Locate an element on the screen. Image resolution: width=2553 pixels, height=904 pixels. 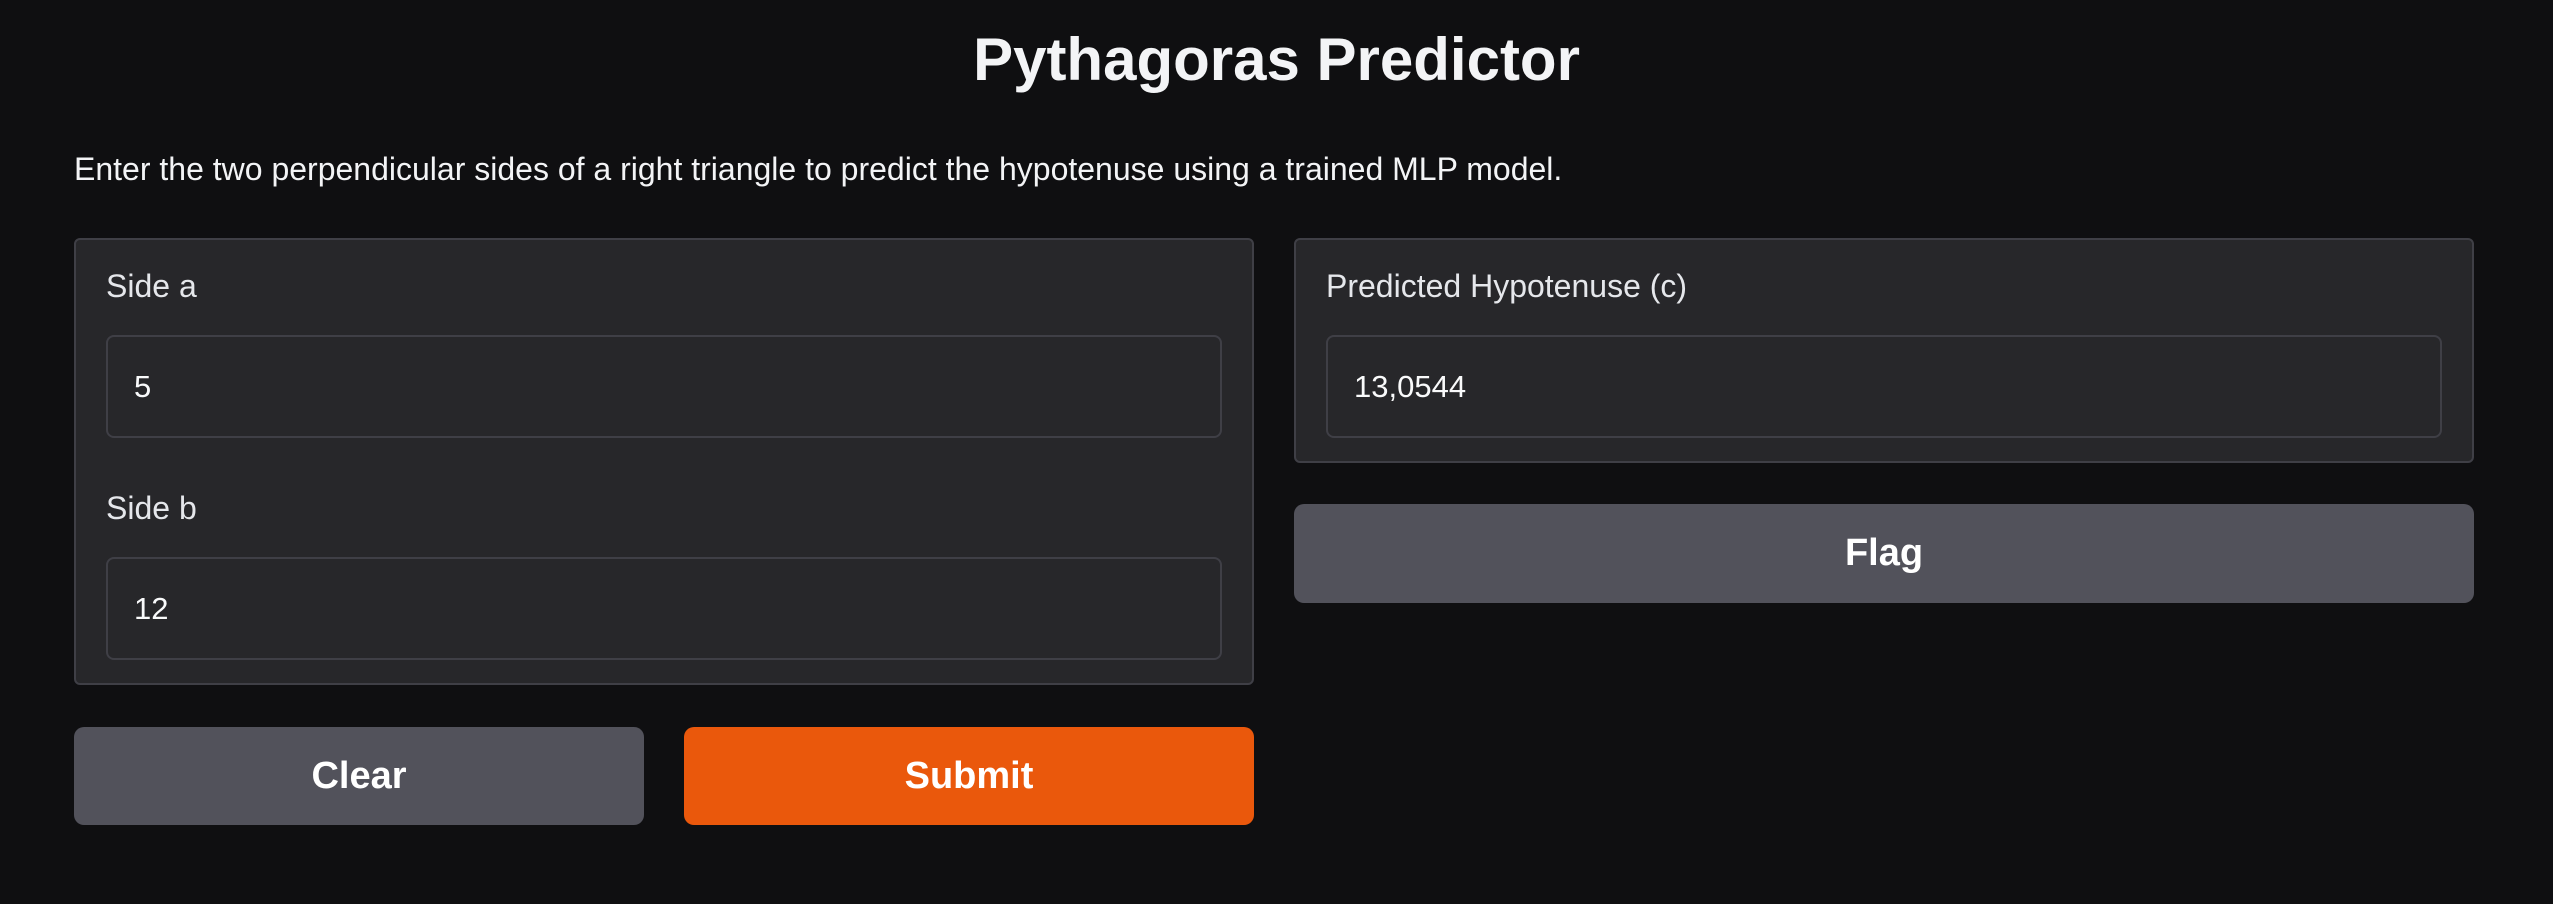
submit-button: Submit is located at coordinates (969, 776).